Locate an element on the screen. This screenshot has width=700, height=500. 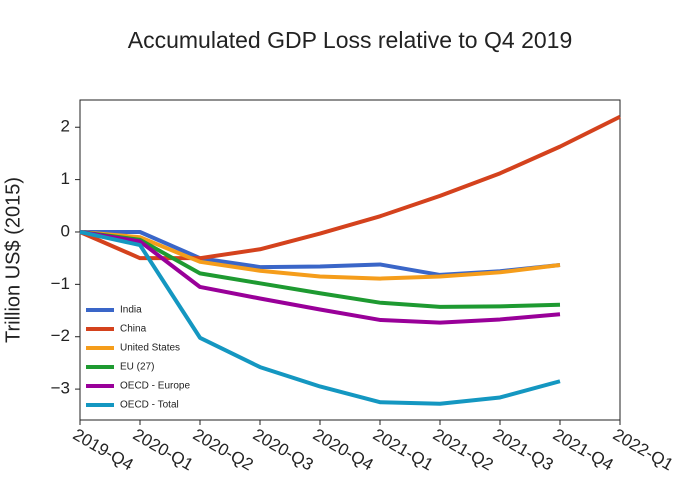
x-tick-label: 2021-Q4 is located at coordinates (583, 450).